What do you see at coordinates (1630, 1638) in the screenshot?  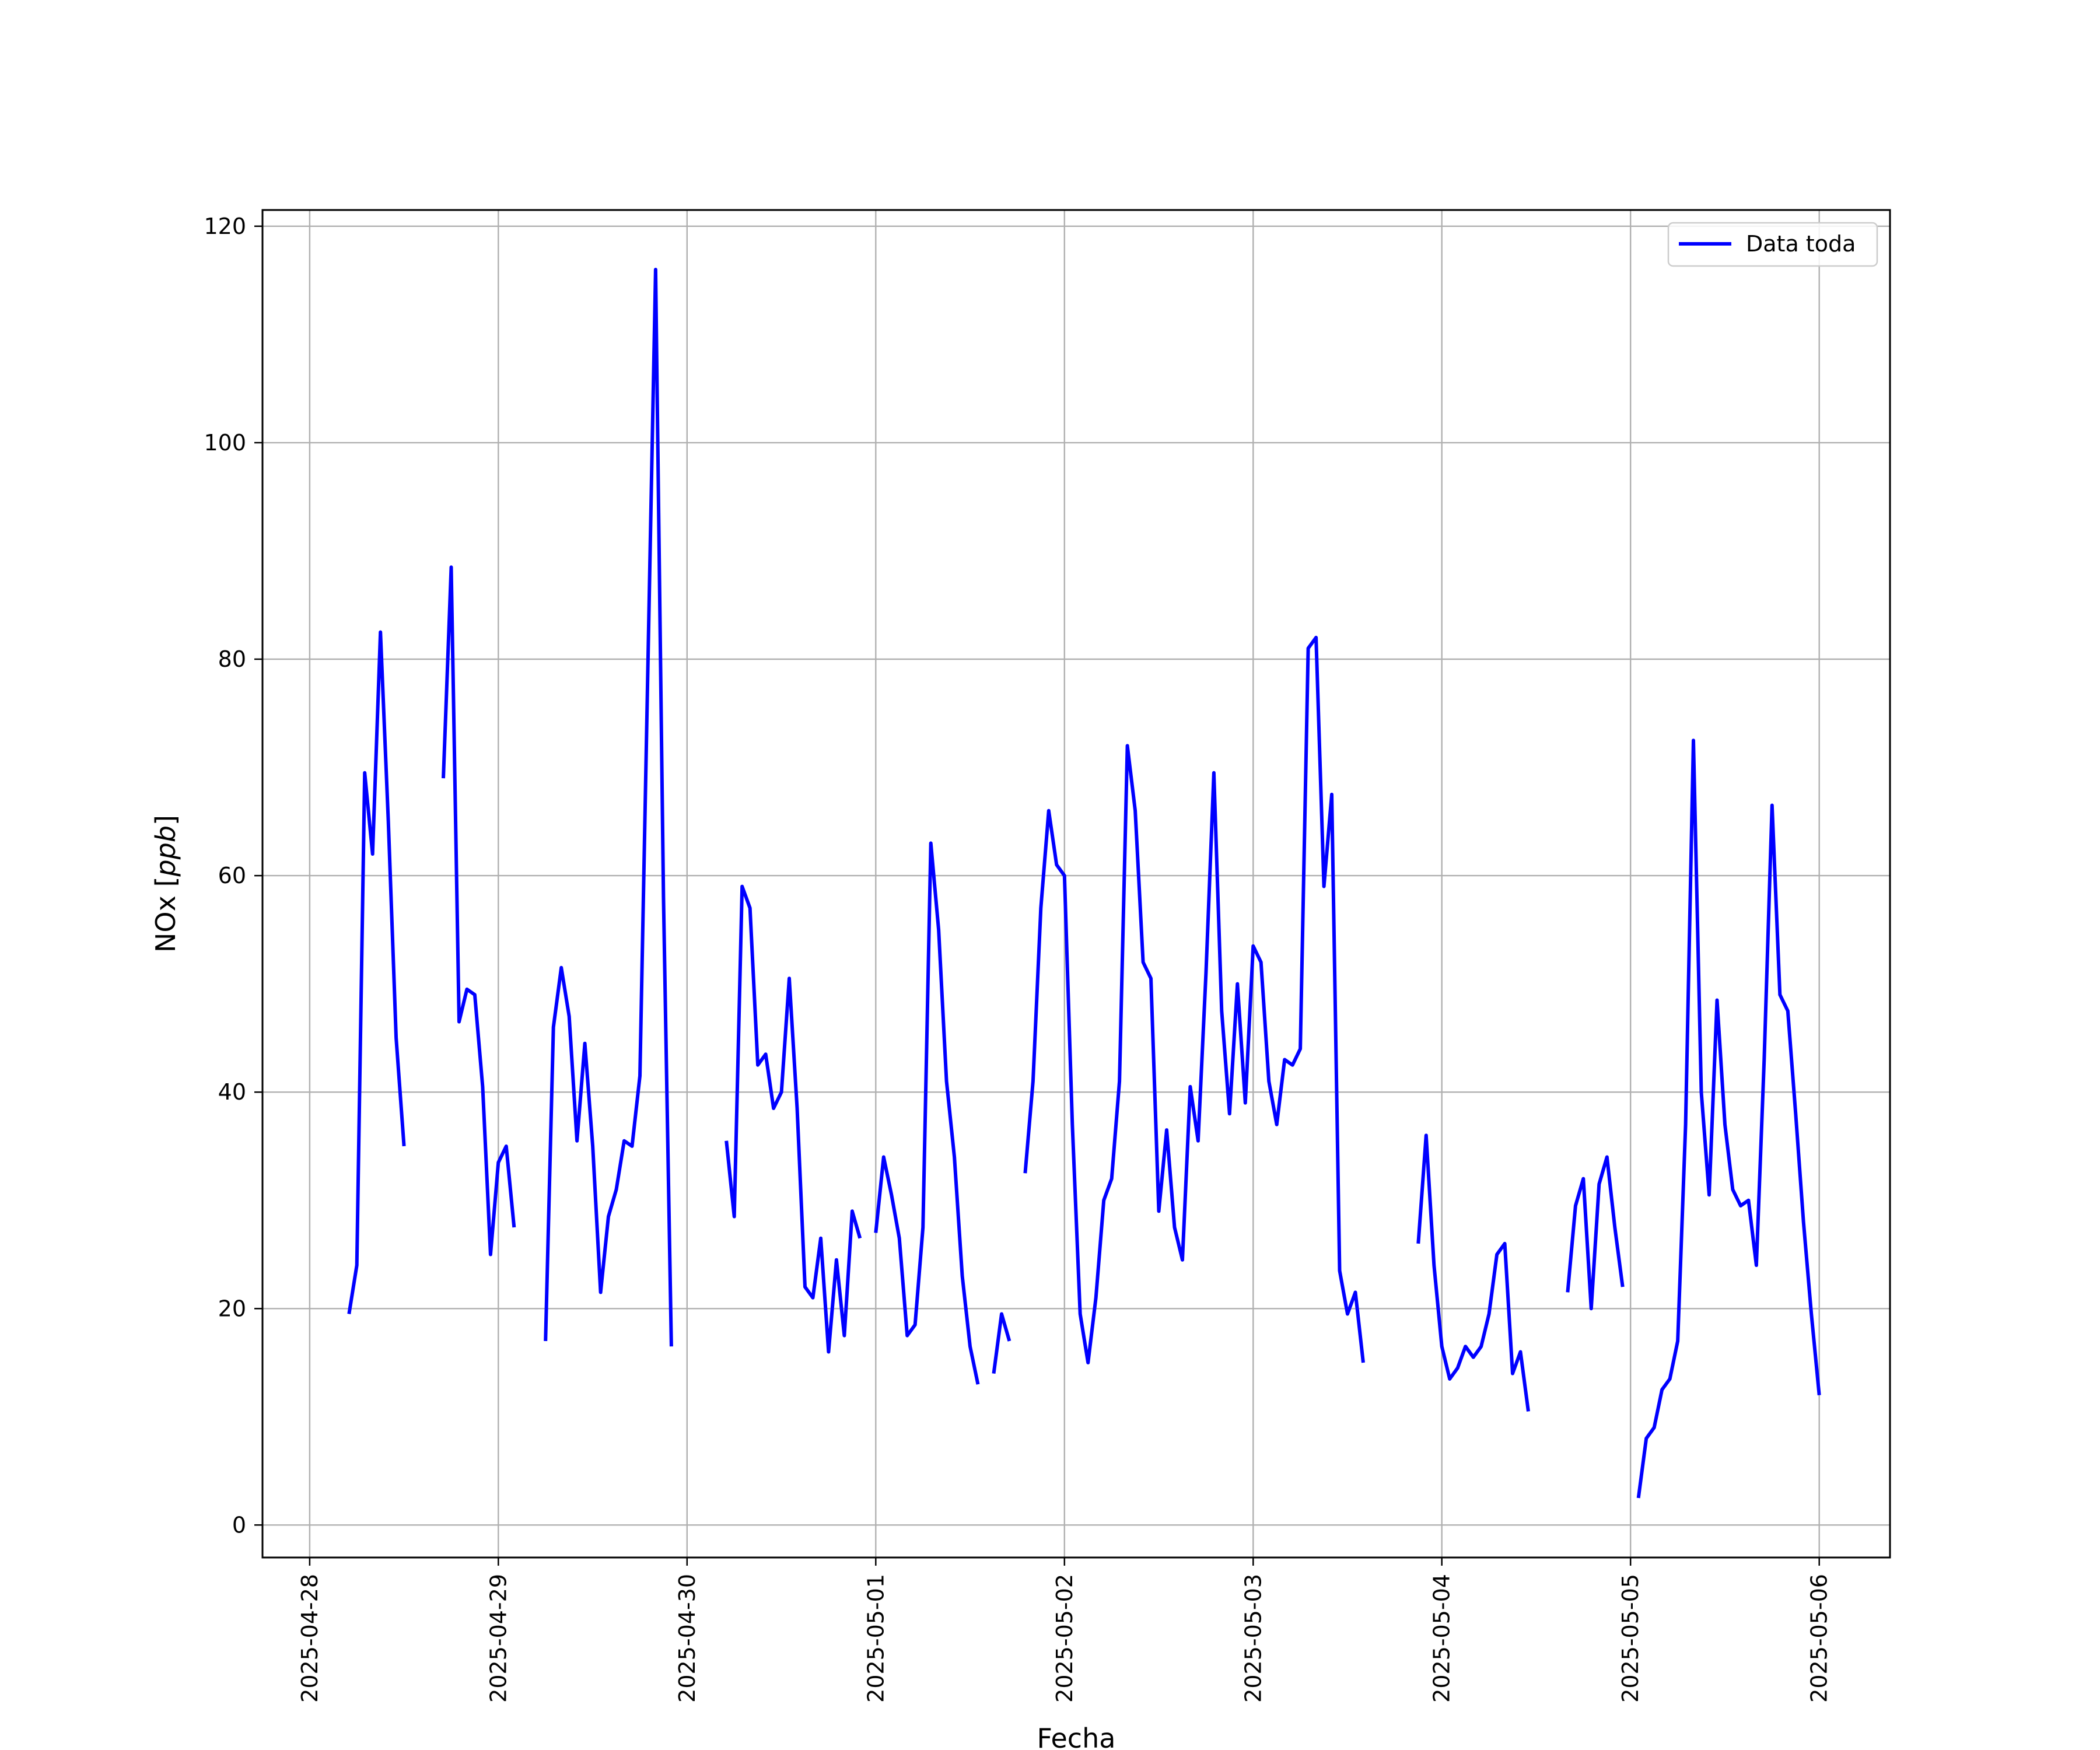 I see `x-tick-label: 2025-05-05` at bounding box center [1630, 1638].